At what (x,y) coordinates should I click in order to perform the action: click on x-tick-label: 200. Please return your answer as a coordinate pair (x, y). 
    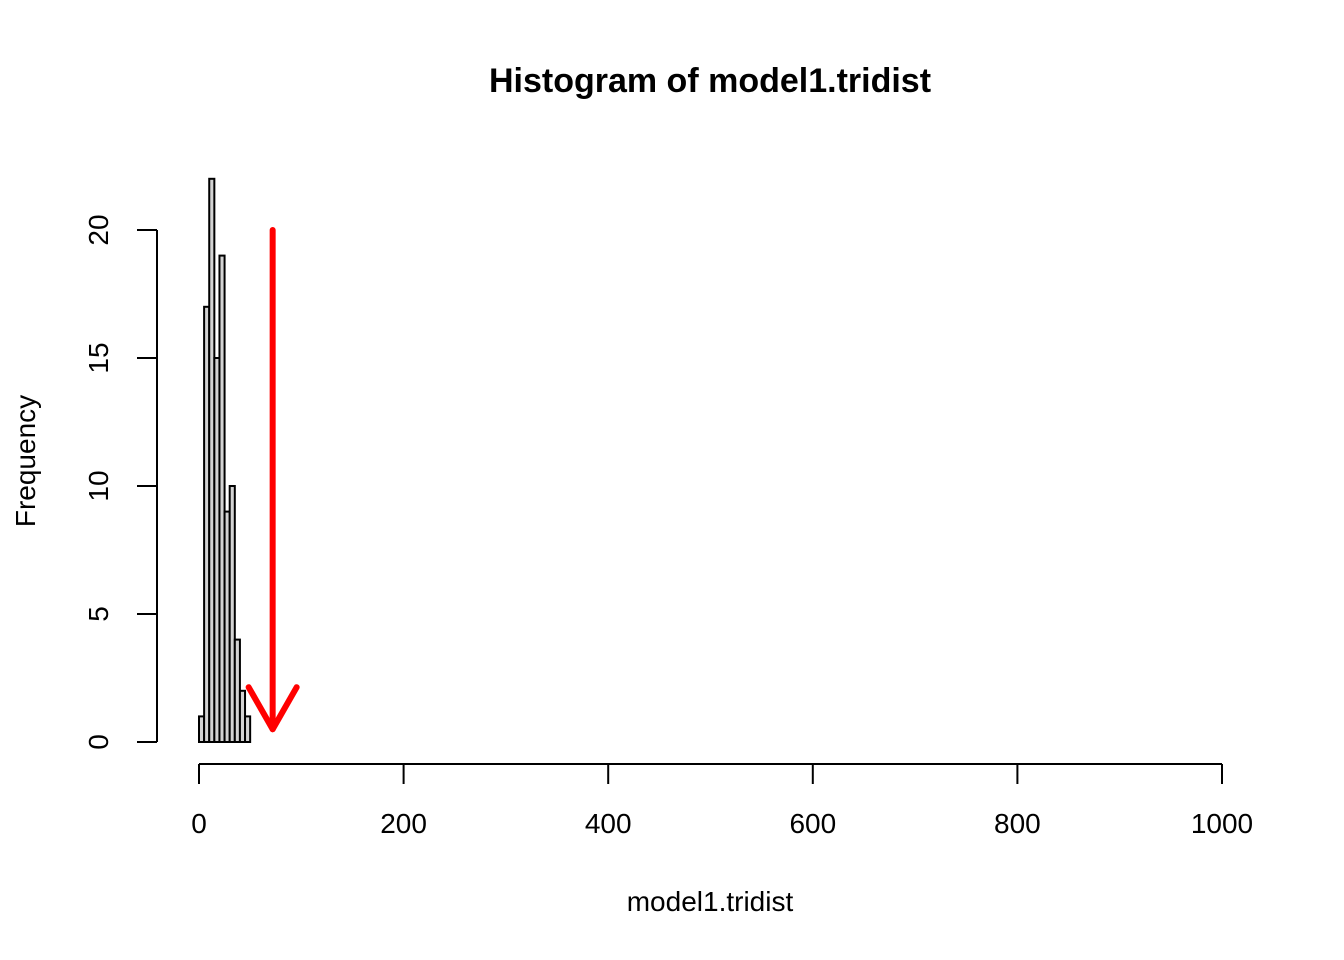
    Looking at the image, I should click on (403, 823).